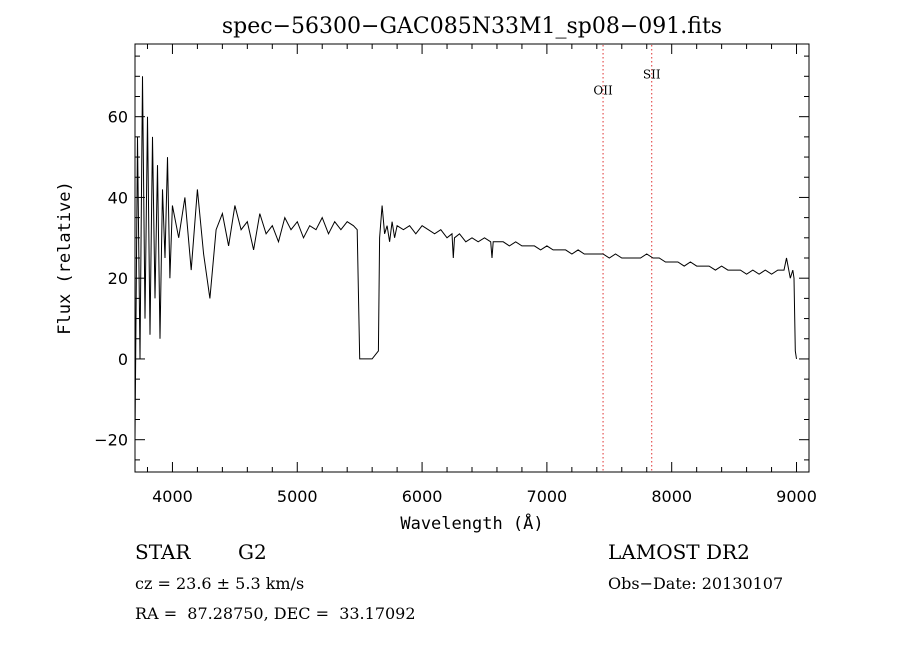 Image resolution: width=900 pixels, height=650 pixels. Describe the element at coordinates (123, 359) in the screenshot. I see `y-tick-label: 0` at that location.